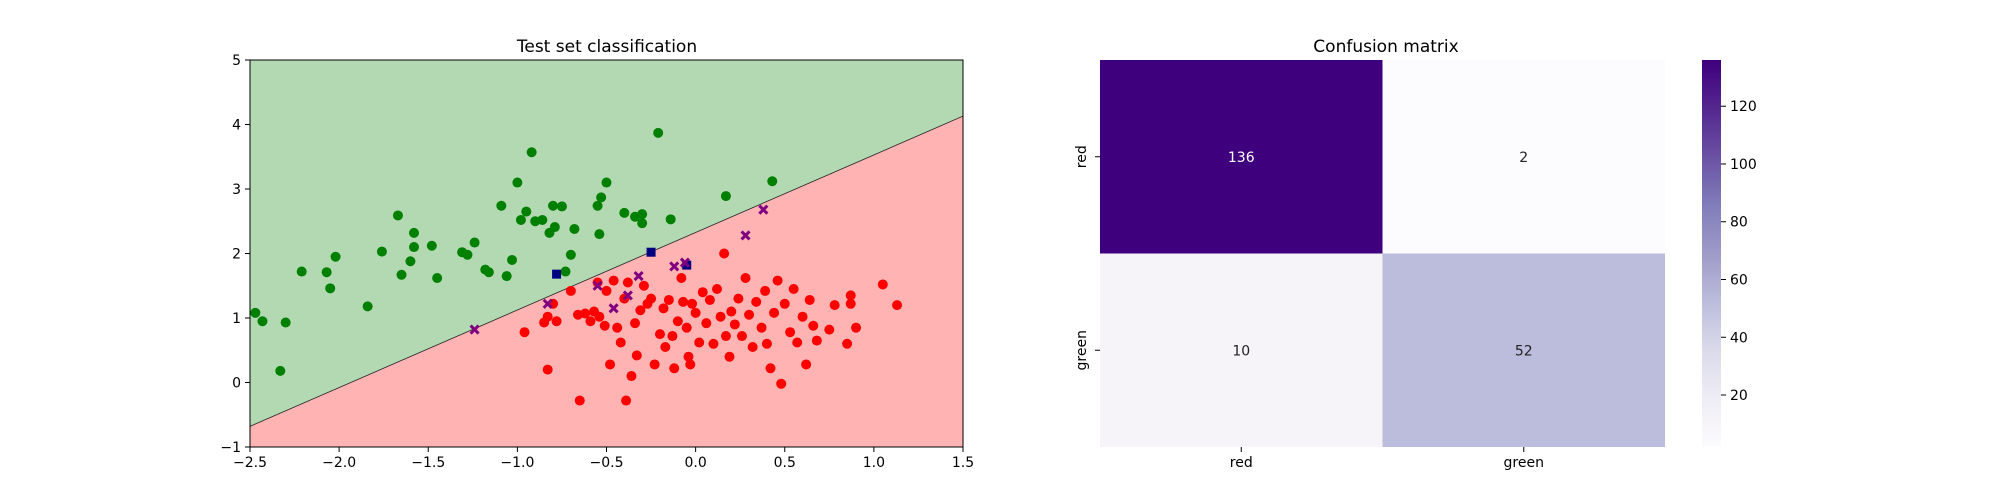  What do you see at coordinates (606, 47) in the screenshot?
I see `scatter-title: Test set classification` at bounding box center [606, 47].